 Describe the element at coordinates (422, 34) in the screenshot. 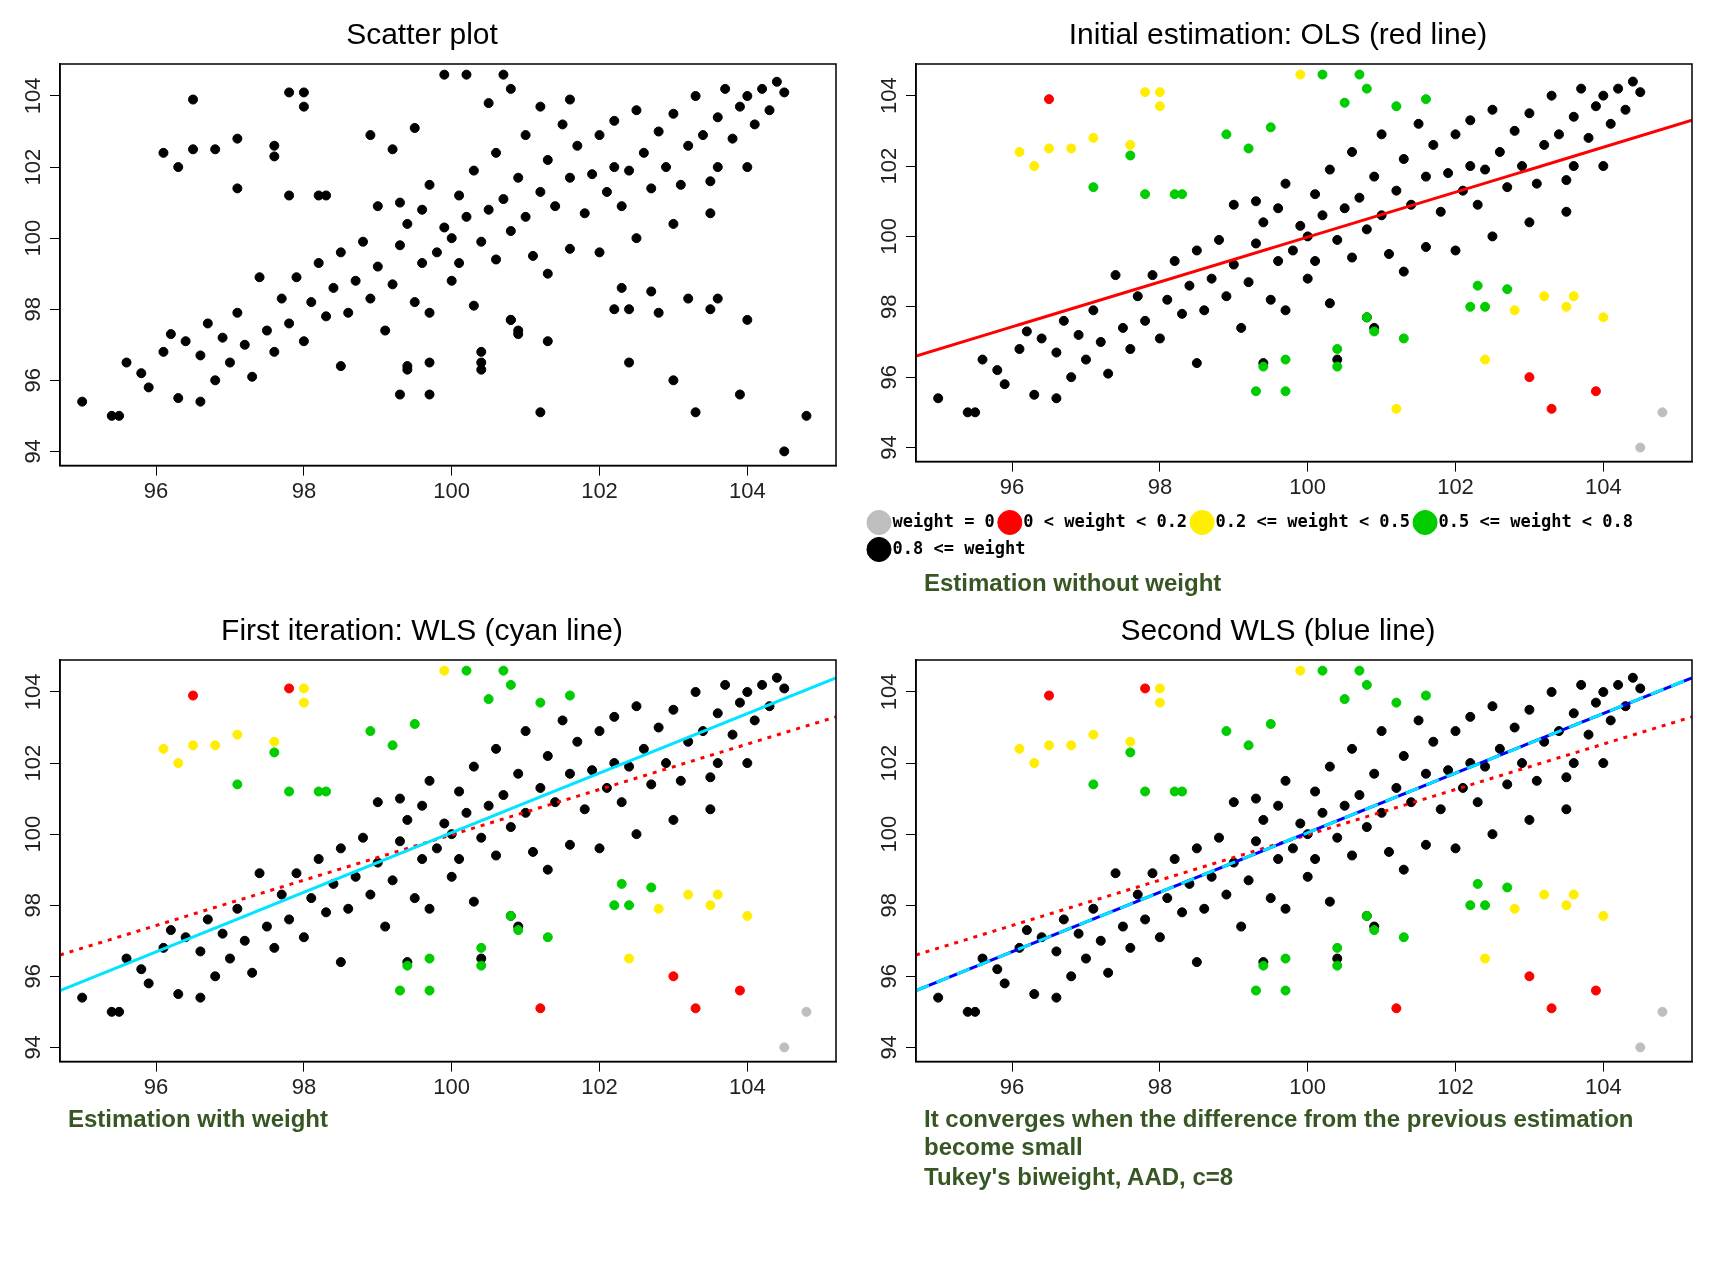

I see `chart-title: Scatter plot` at that location.